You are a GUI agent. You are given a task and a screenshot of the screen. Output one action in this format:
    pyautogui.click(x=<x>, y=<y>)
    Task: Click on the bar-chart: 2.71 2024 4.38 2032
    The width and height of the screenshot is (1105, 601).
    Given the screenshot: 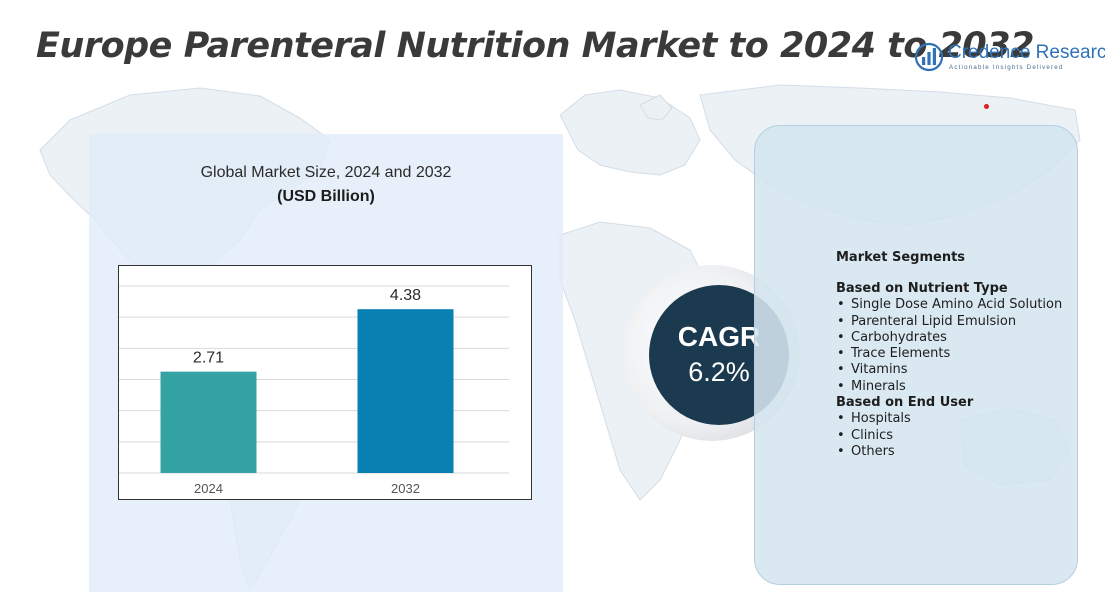 What is the action you would take?
    pyautogui.click(x=325, y=382)
    